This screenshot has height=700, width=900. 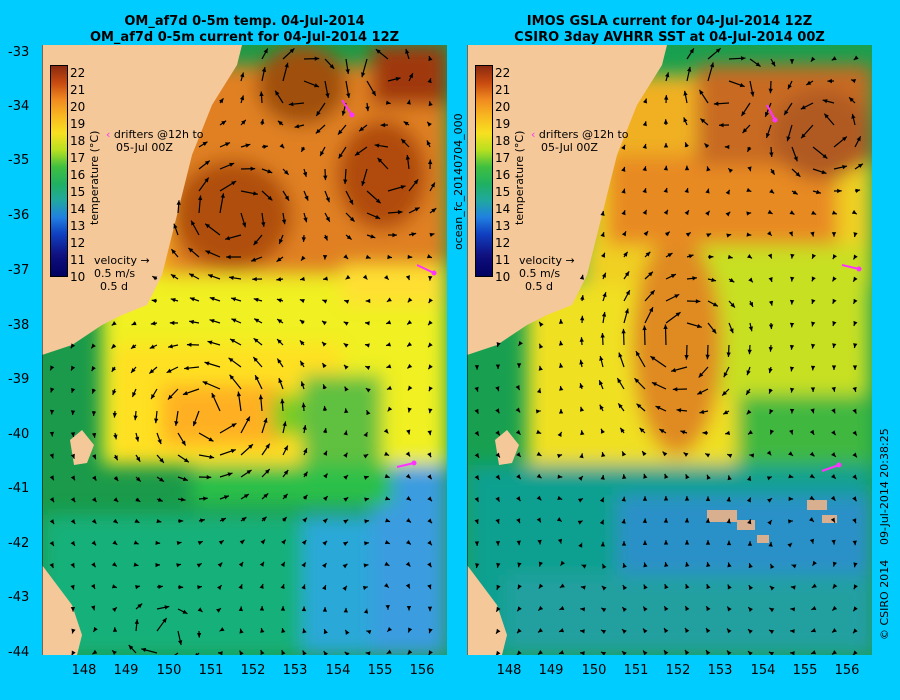 What do you see at coordinates (763, 670) in the screenshot?
I see `x-tick: 154` at bounding box center [763, 670].